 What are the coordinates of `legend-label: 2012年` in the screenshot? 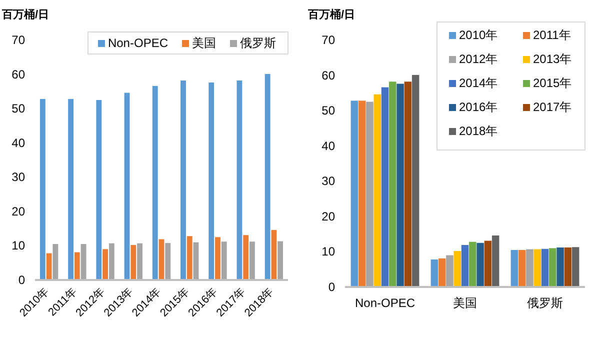 It's located at (478, 59).